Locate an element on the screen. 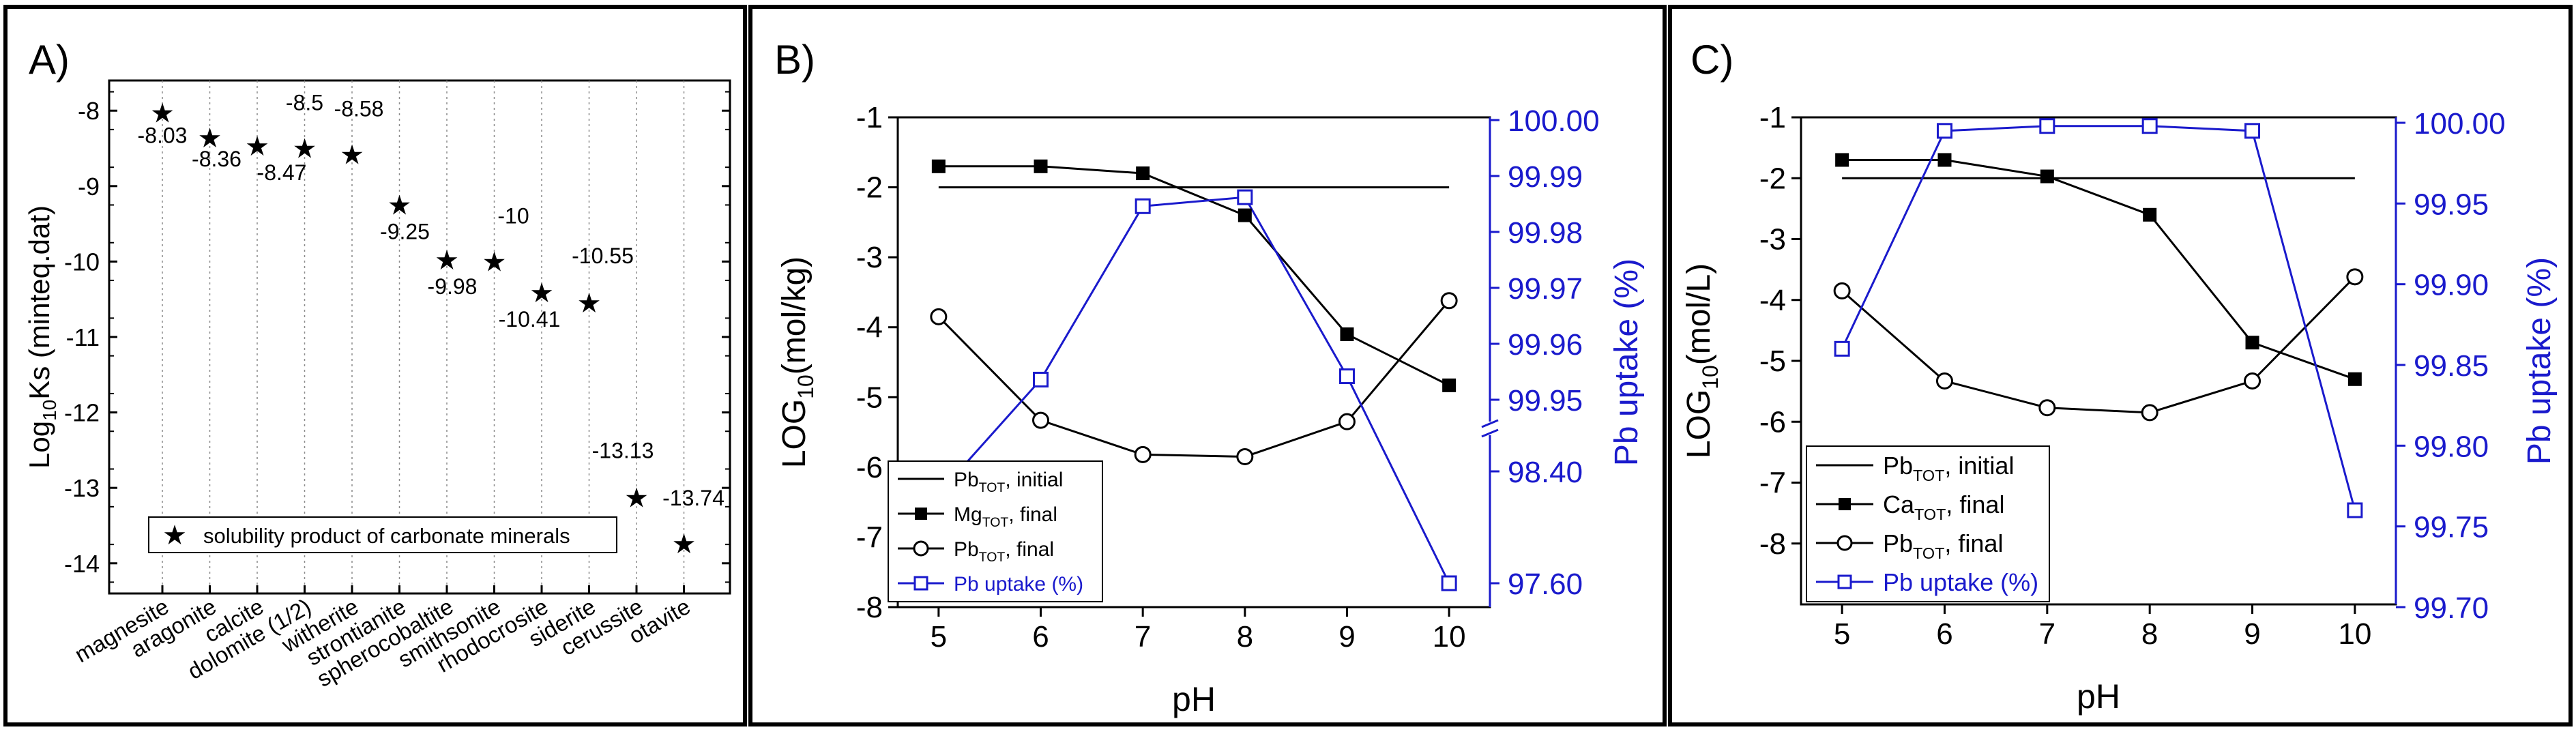 Image resolution: width=2576 pixels, height=734 pixels. panel-a-point-label: -8.47 is located at coordinates (282, 173).